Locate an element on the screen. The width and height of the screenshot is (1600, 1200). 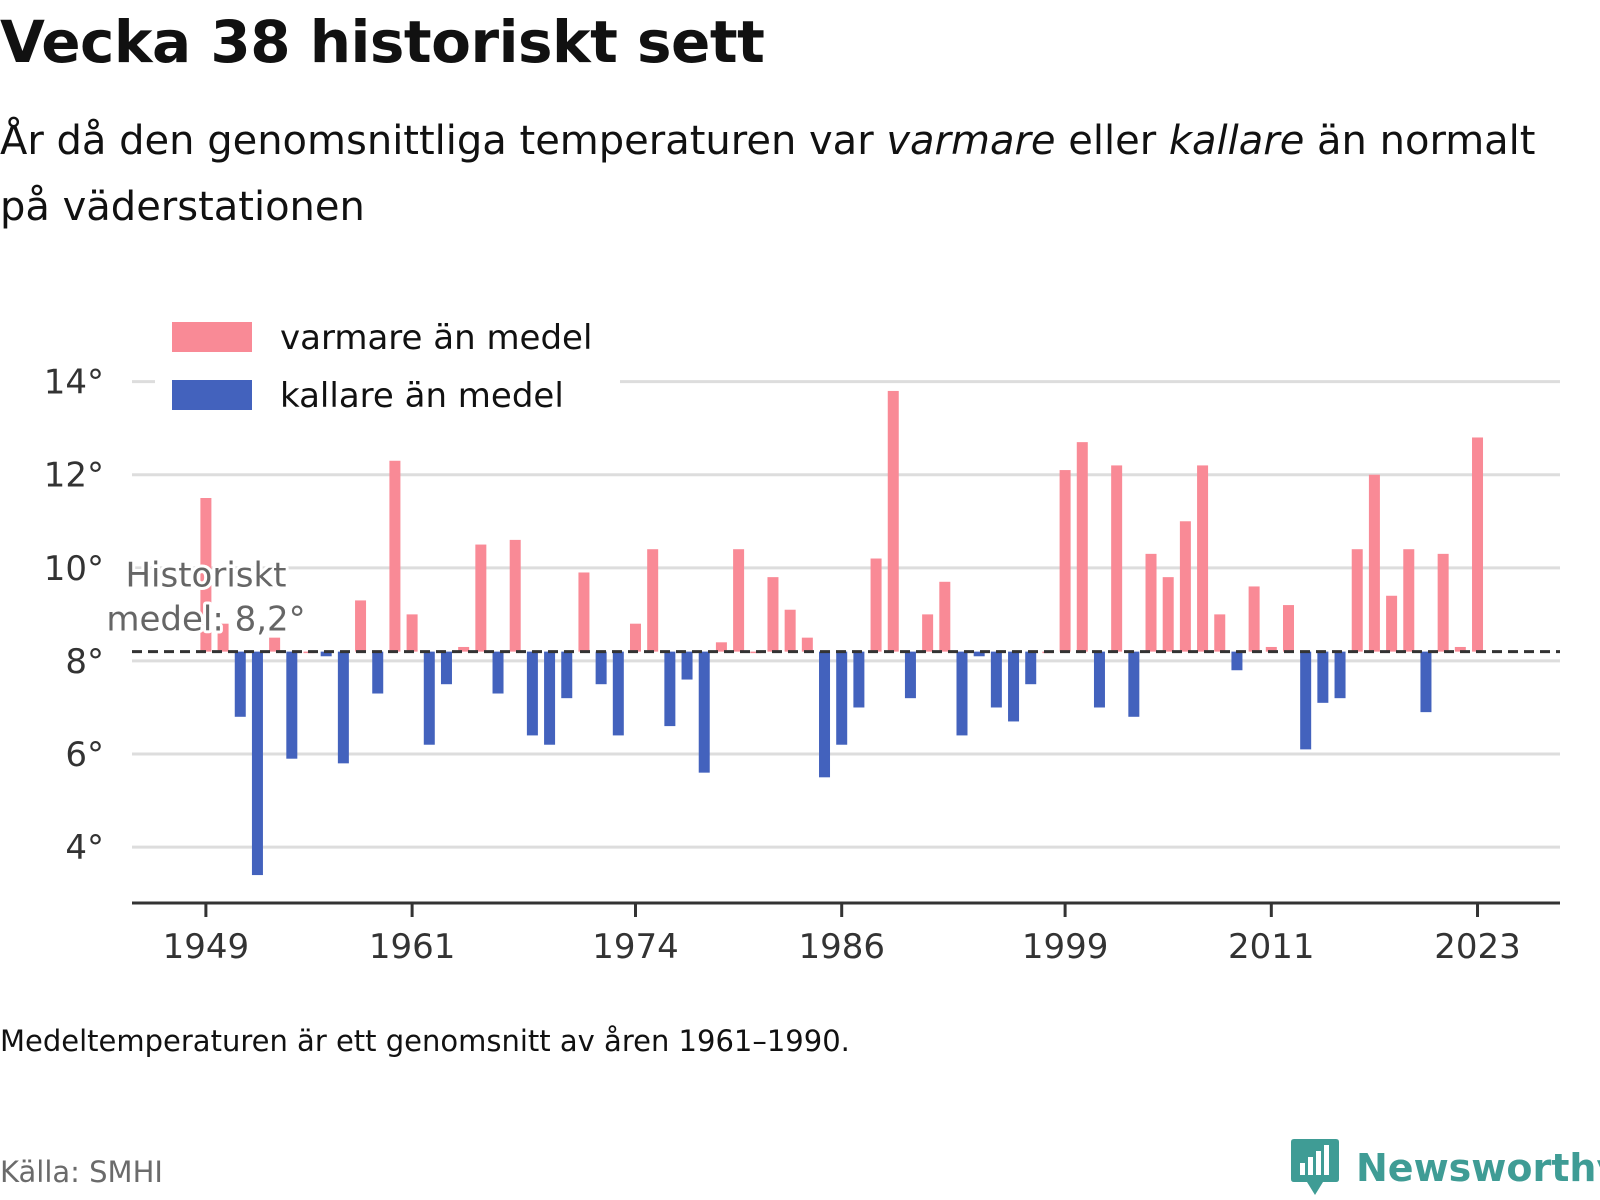
x-tick-label: 1999 is located at coordinates (1065, 947).